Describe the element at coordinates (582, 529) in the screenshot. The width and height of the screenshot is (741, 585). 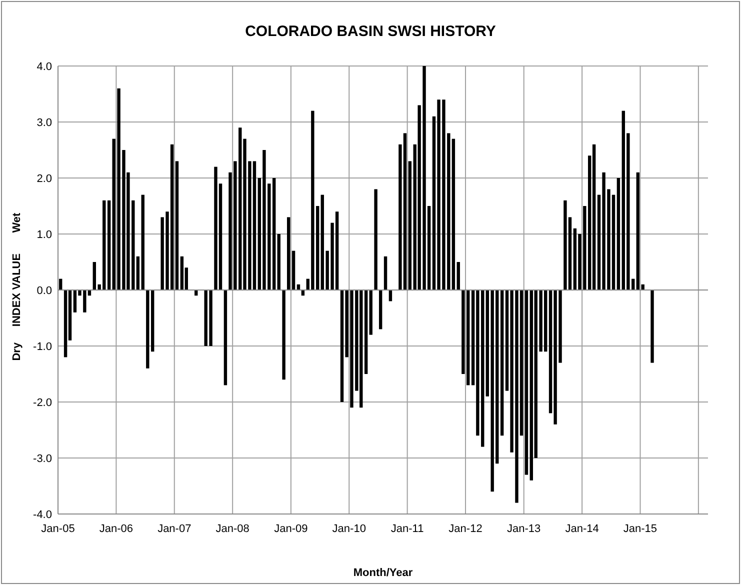
I see `x-tick-label: Jan-14` at that location.